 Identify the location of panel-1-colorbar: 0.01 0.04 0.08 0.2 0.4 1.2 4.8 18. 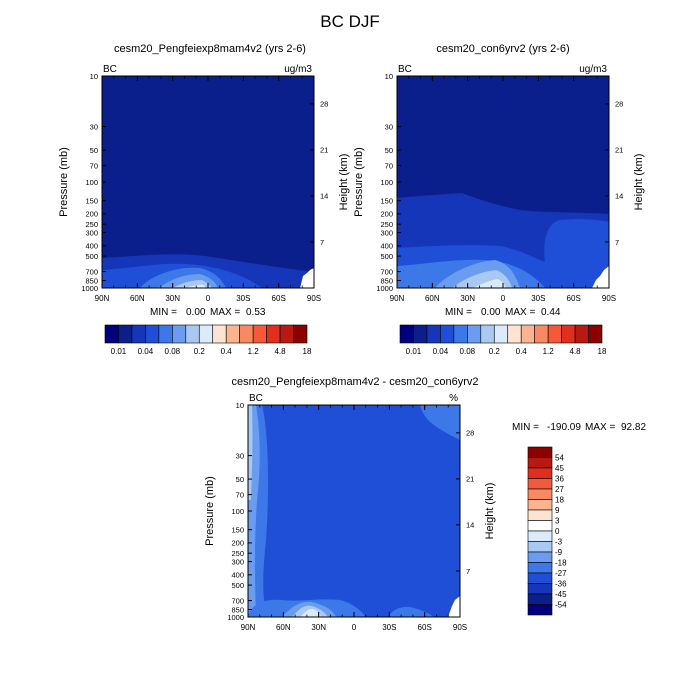
(208, 340).